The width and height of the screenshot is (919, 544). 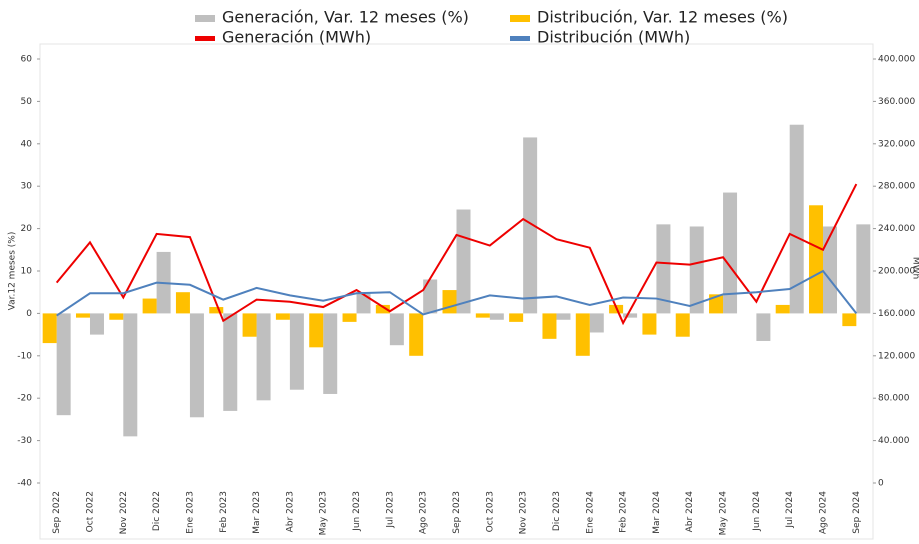 I want to click on y2-tick-label: 320.000, so click(x=896, y=144).